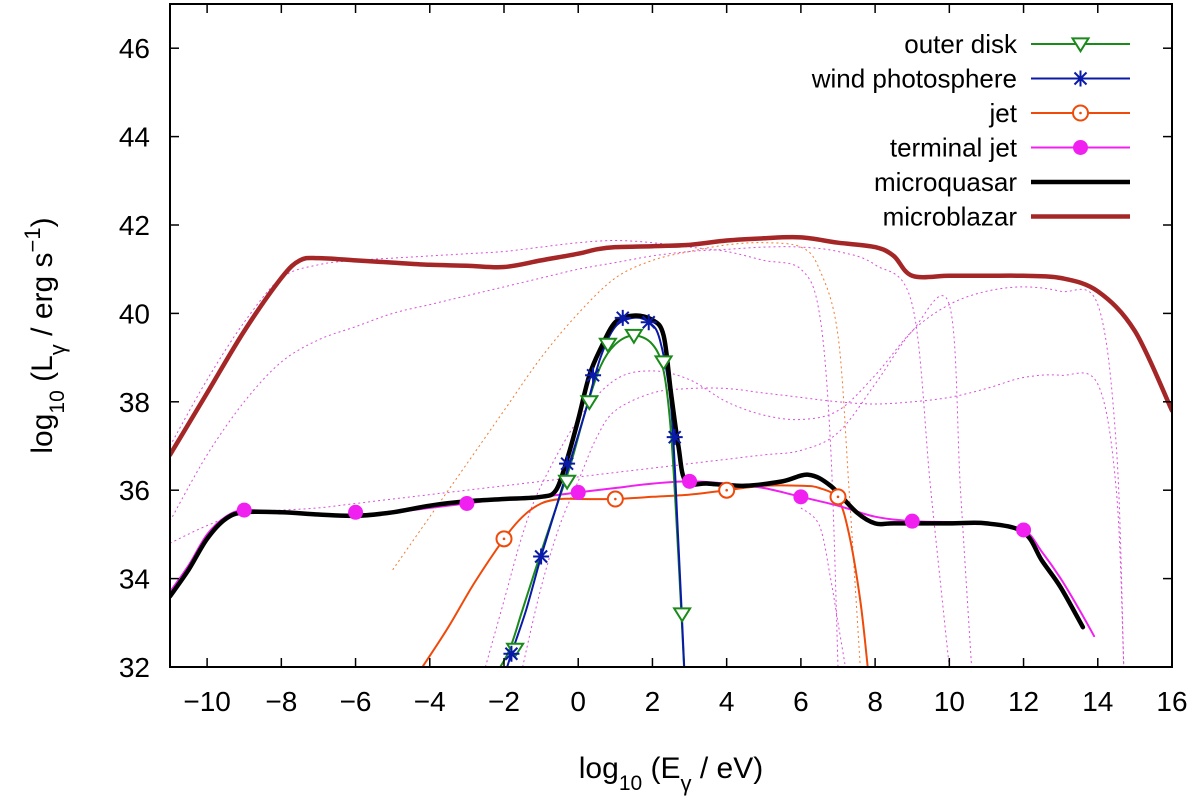  What do you see at coordinates (356, 701) in the screenshot?
I see `x-tick-label: −6` at bounding box center [356, 701].